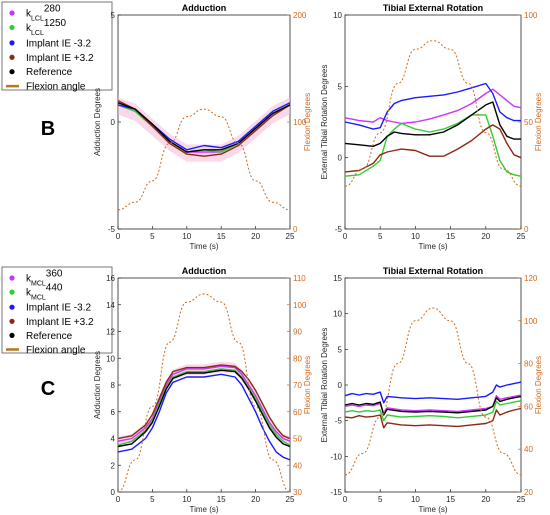 The width and height of the screenshot is (550, 515). What do you see at coordinates (43, 13) in the screenshot?
I see `legend-label: kLCL280` at bounding box center [43, 13].